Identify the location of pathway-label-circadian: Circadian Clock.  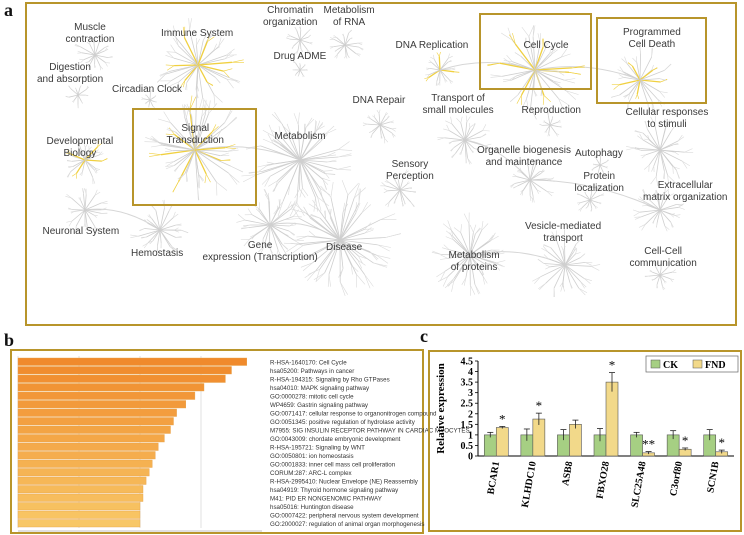
(147, 89).